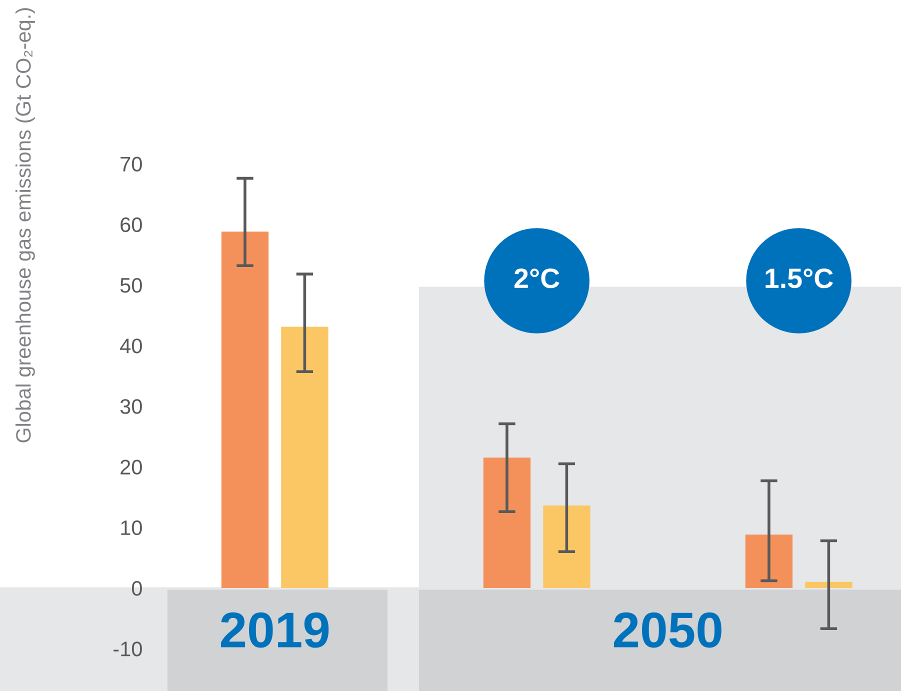  Describe the element at coordinates (131, 346) in the screenshot. I see `y-tick-label: 40` at that location.